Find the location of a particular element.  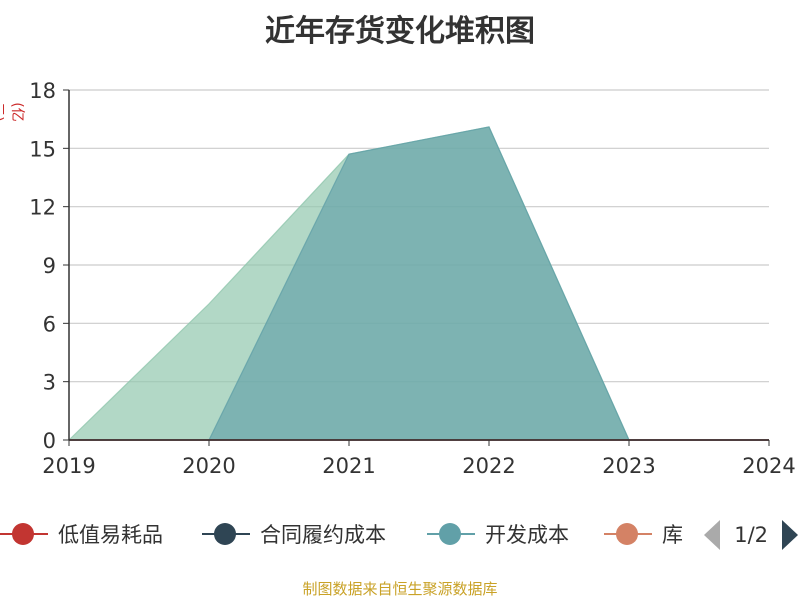

x-tick-label: 2020 is located at coordinates (208, 466).